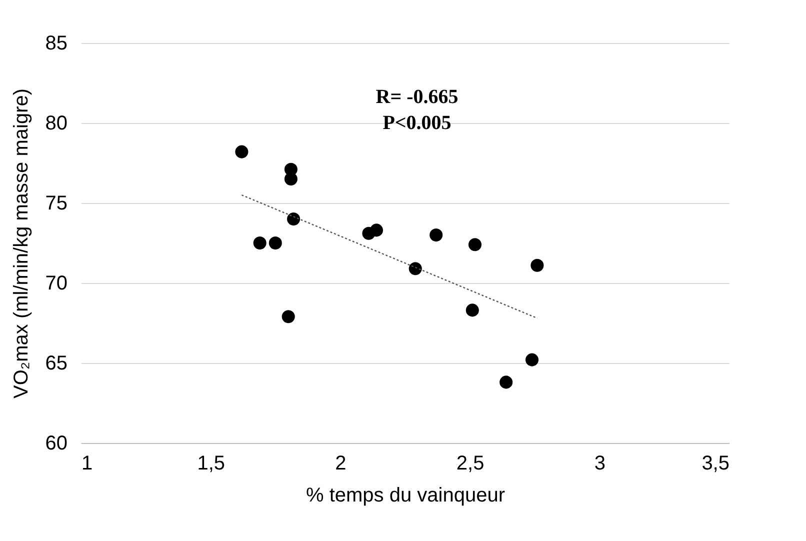 The width and height of the screenshot is (806, 541). What do you see at coordinates (716, 463) in the screenshot?
I see `x-tick-label: 3,5` at bounding box center [716, 463].